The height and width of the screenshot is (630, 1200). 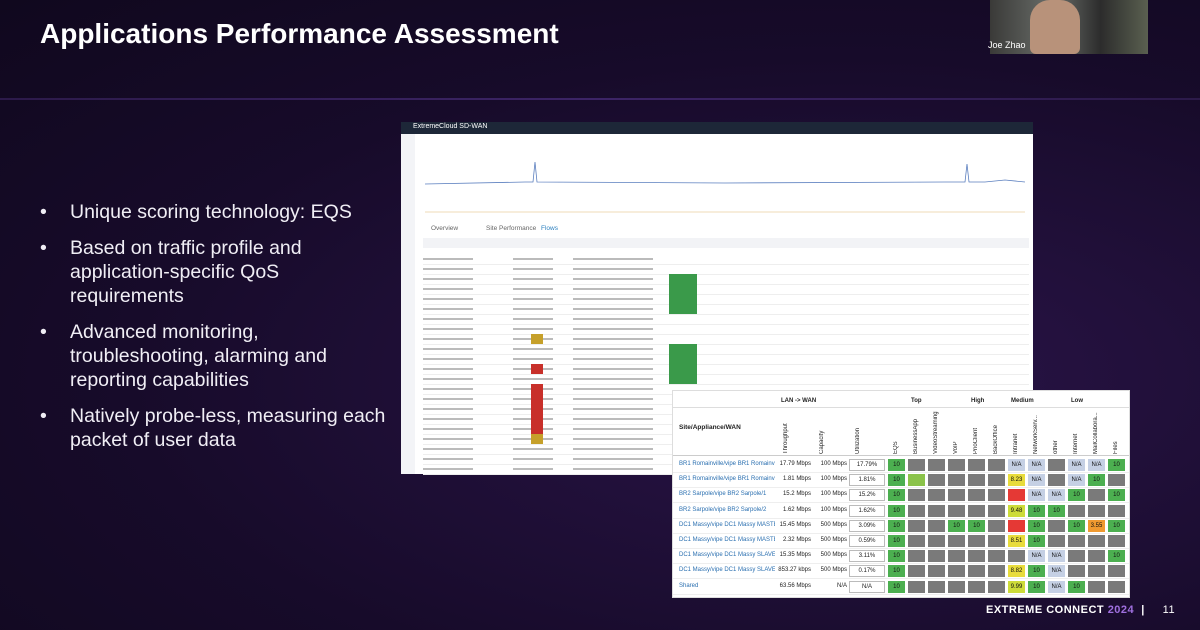 I want to click on group-header: LAN -> WAN, so click(x=799, y=401).